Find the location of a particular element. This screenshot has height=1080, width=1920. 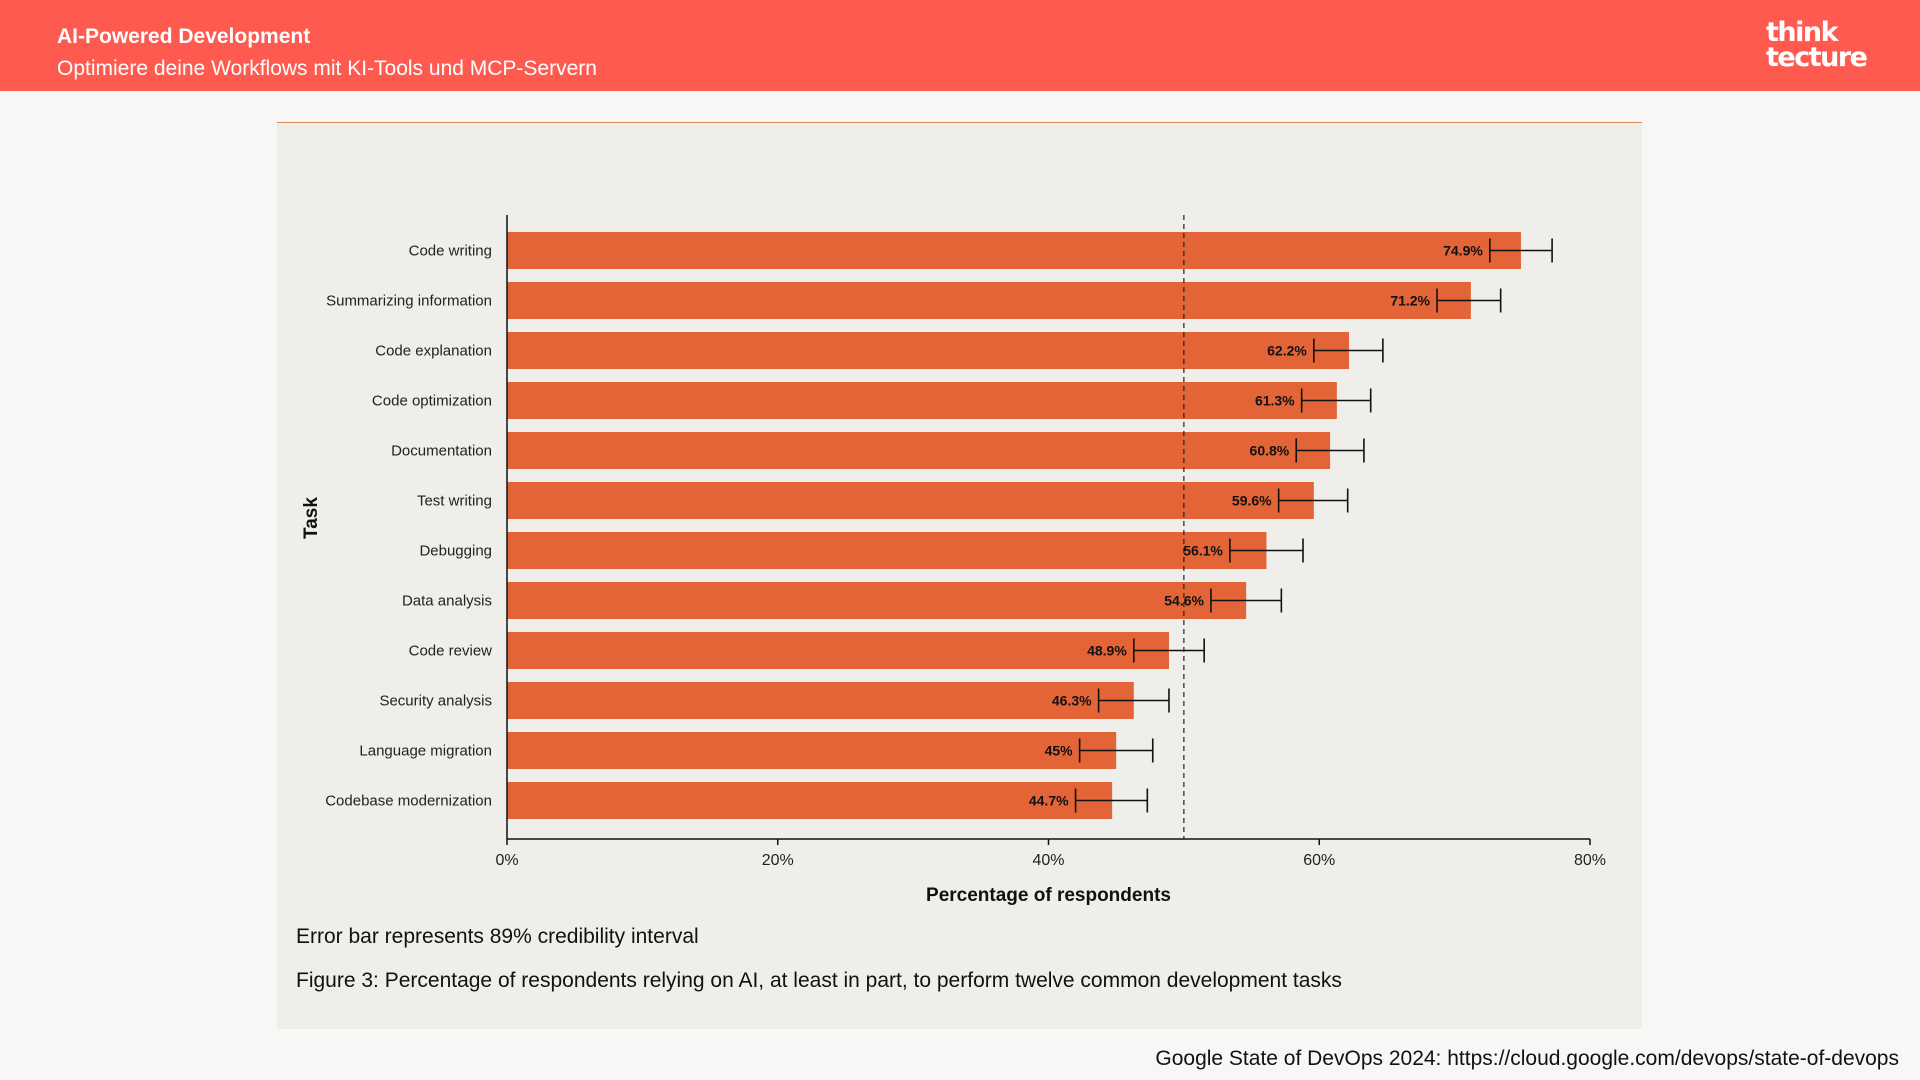

category-label: Test writing is located at coordinates (454, 501).